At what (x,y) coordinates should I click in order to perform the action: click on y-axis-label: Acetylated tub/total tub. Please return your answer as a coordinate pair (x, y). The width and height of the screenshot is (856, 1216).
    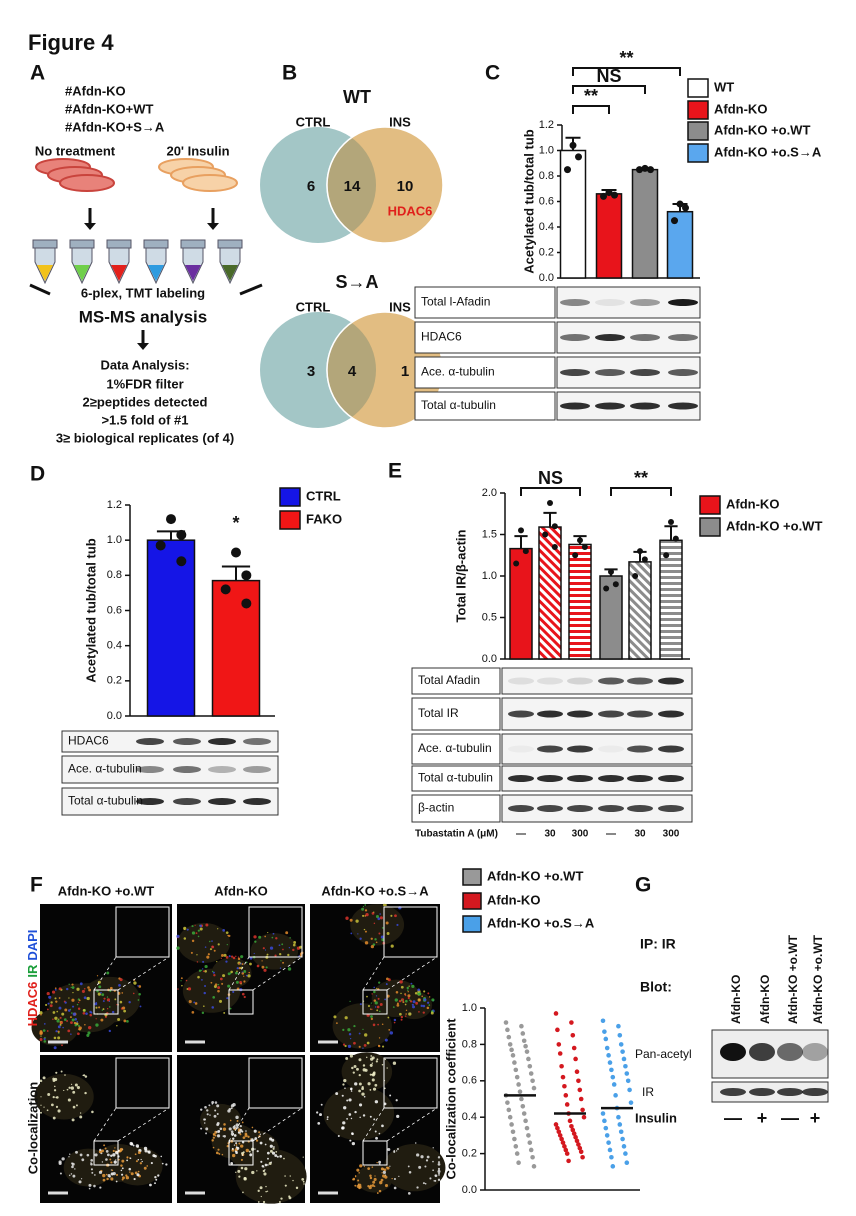
    Looking at the image, I should click on (90, 610).